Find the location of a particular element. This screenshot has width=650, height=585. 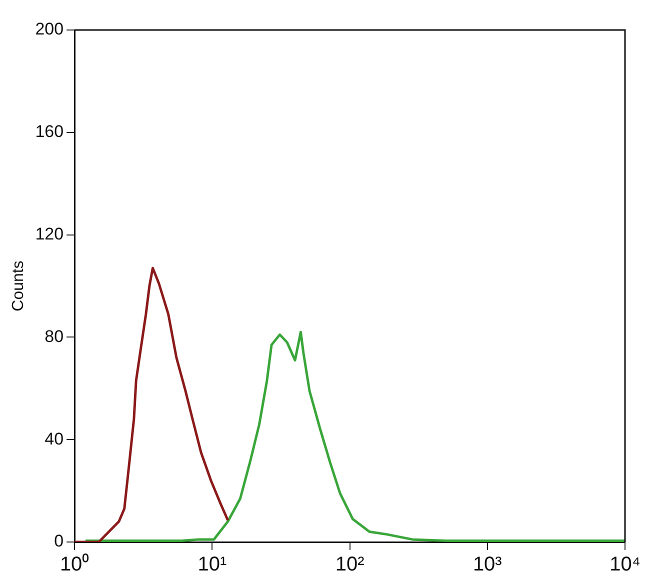

y-tick-label: 80 is located at coordinates (54, 336).